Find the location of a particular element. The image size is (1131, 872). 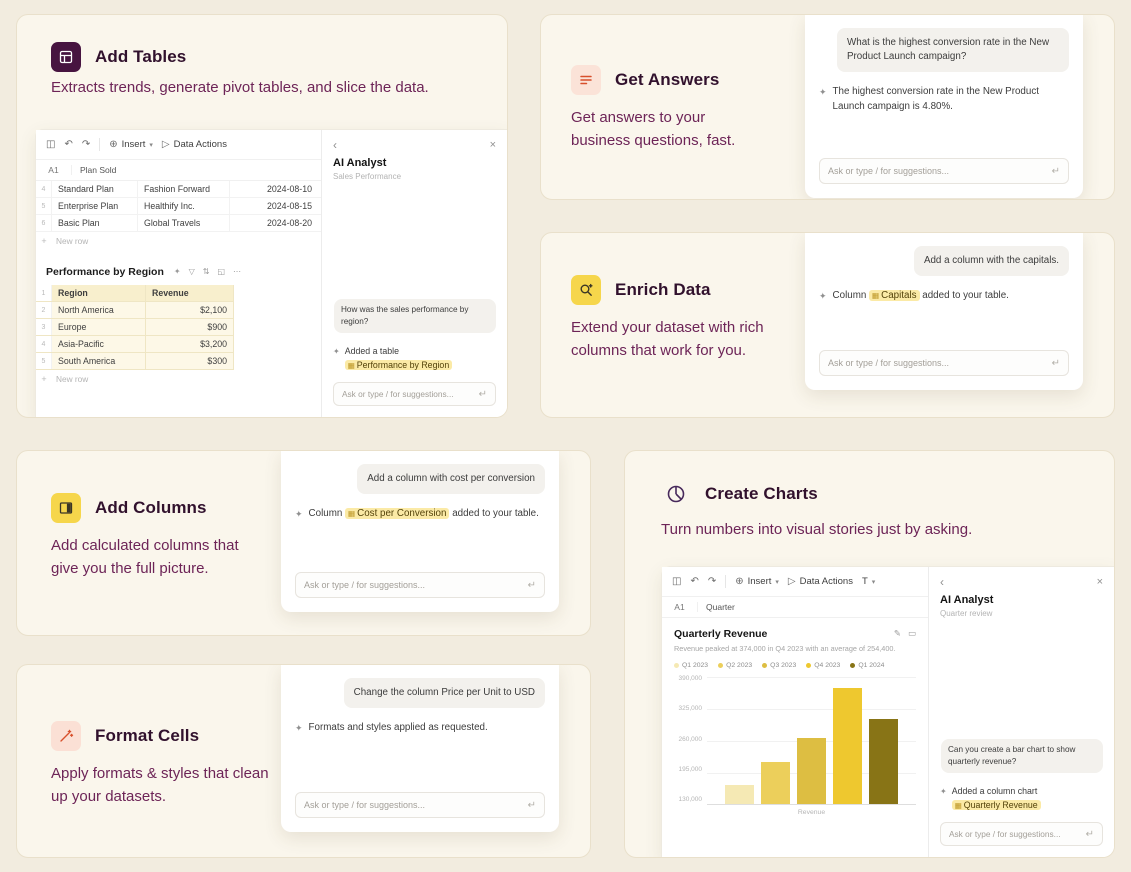

return-key-icon: ↵ is located at coordinates (482, 394).